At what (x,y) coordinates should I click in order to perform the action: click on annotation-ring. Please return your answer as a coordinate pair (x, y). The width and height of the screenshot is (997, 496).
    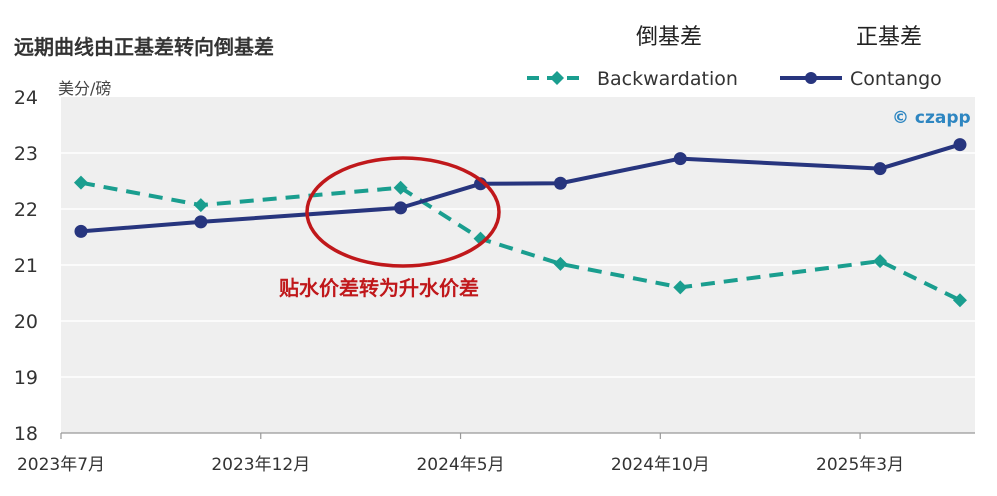
    Looking at the image, I should click on (403, 212).